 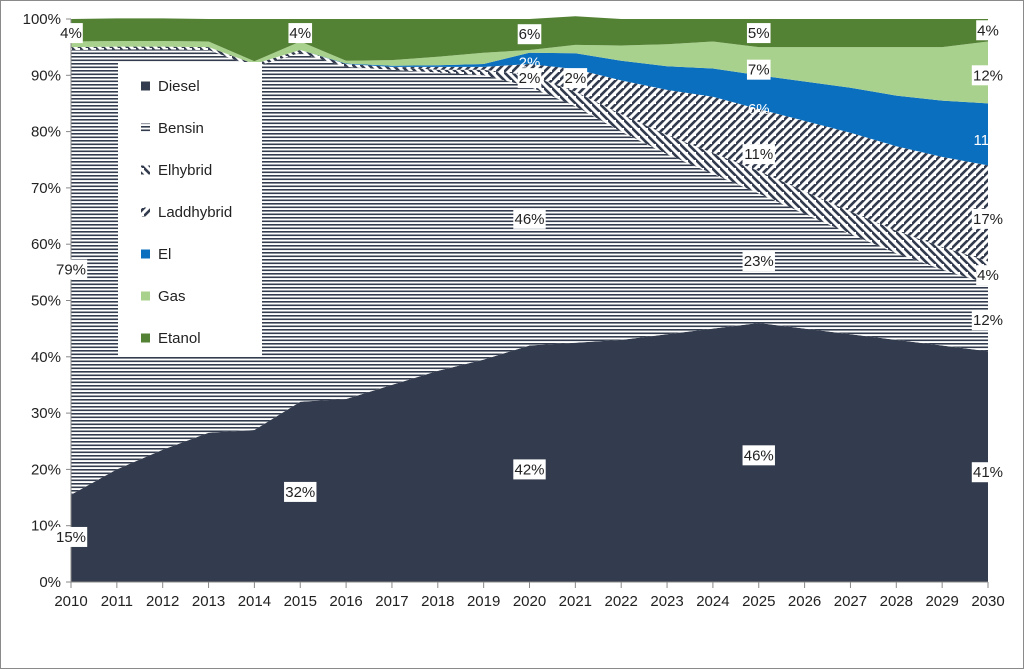 What do you see at coordinates (529, 601) in the screenshot?
I see `x-tick-label: 2020` at bounding box center [529, 601].